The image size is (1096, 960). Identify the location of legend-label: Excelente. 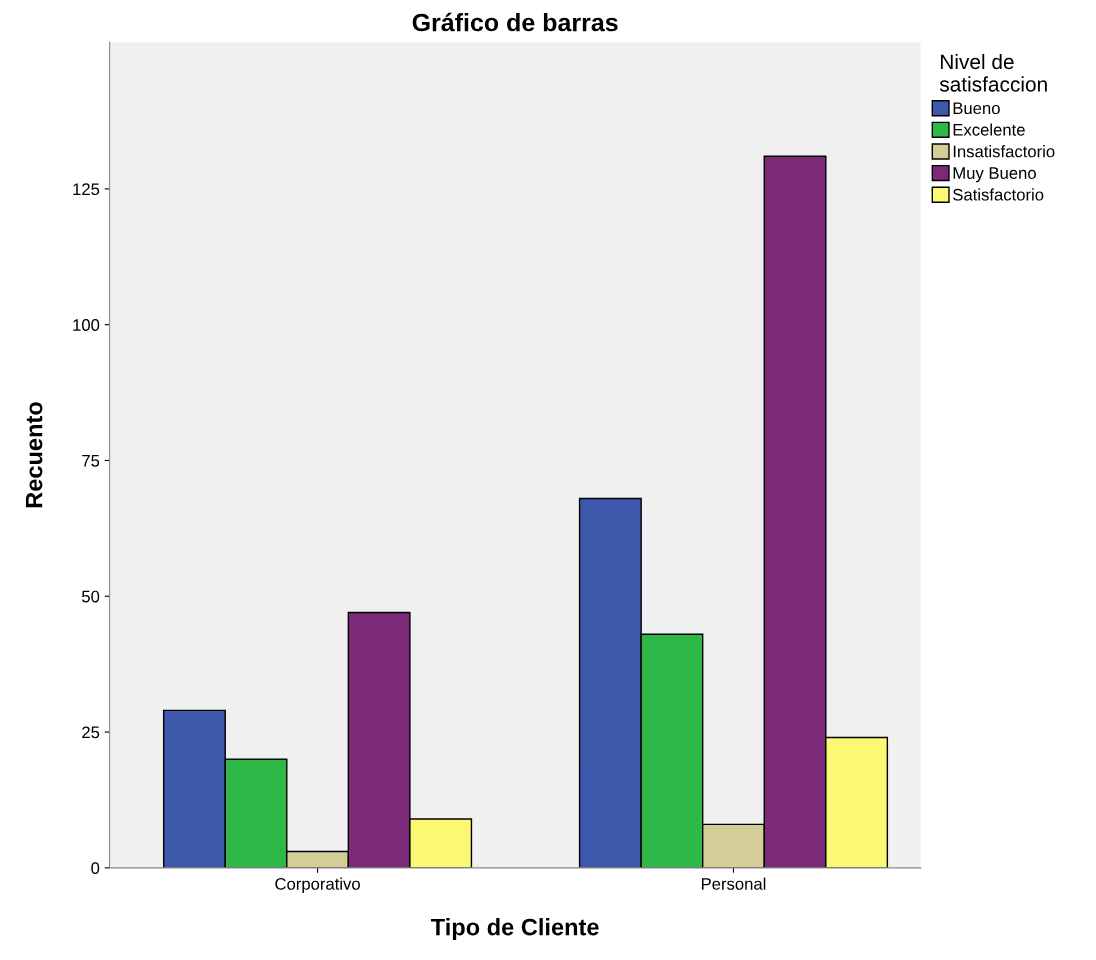
(989, 129).